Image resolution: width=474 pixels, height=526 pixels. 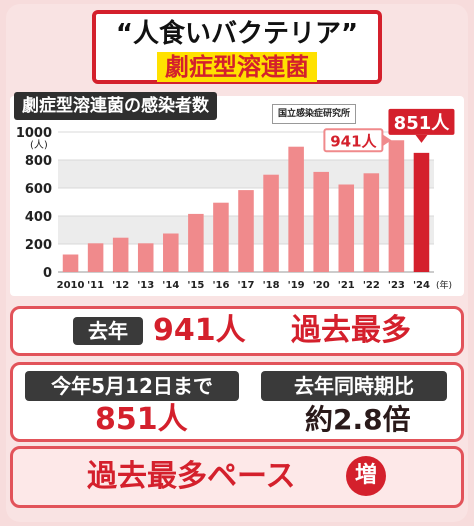 What do you see at coordinates (358, 419) in the screenshot?
I see `comparison-value: 約2.8倍` at bounding box center [358, 419].